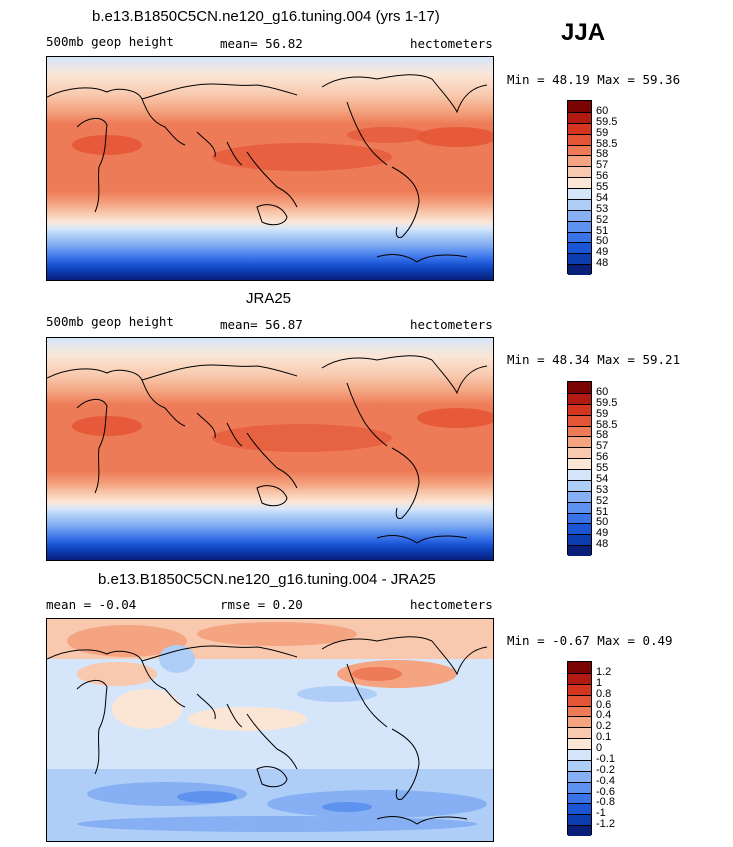  I want to click on panel3-colorbar, so click(579, 748).